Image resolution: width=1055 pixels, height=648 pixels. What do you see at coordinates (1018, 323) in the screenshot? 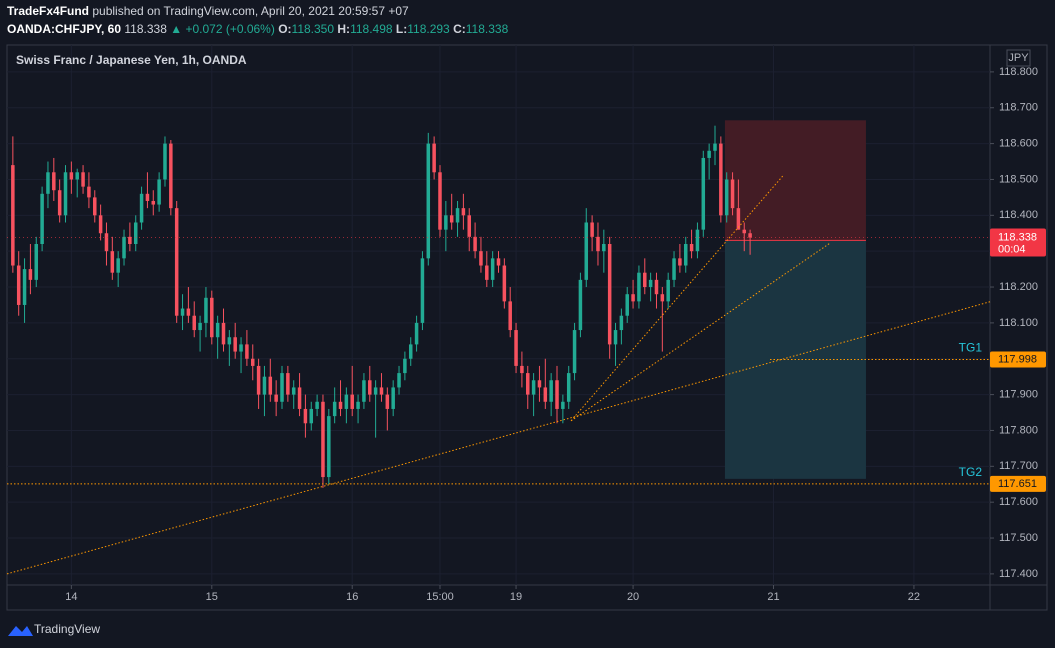
I see `y-tick-label: 118.100` at bounding box center [1018, 323].